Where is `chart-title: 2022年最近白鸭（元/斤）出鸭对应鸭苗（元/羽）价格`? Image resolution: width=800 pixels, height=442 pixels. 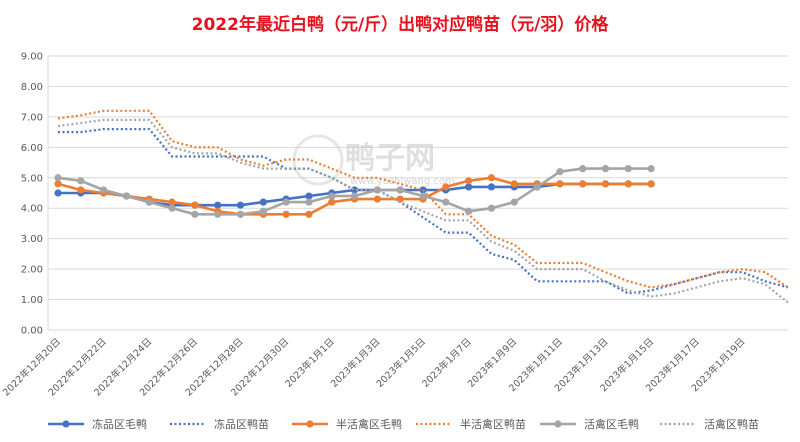
chart-title: 2022年最近白鸭（元/斤）出鸭对应鸭苗（元/羽）价格 is located at coordinates (400, 25).